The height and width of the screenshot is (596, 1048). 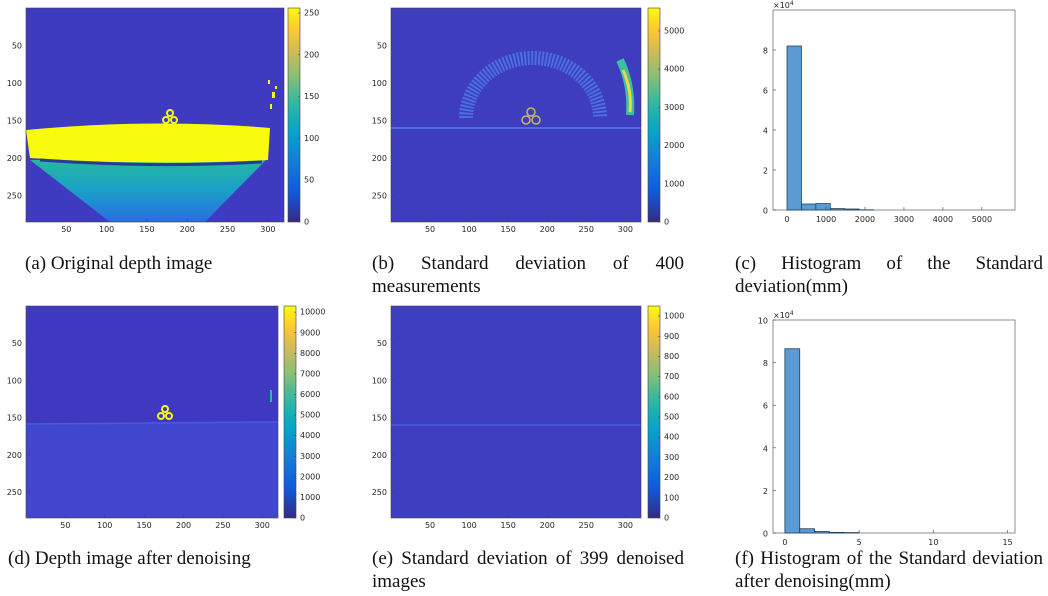 What do you see at coordinates (943, 219) in the screenshot?
I see `x-tick-label: 4000` at bounding box center [943, 219].